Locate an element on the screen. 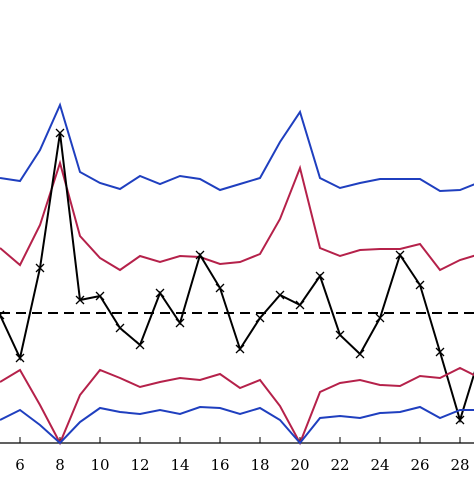 This screenshot has width=474, height=478. series-line is located at coordinates (237, 425).